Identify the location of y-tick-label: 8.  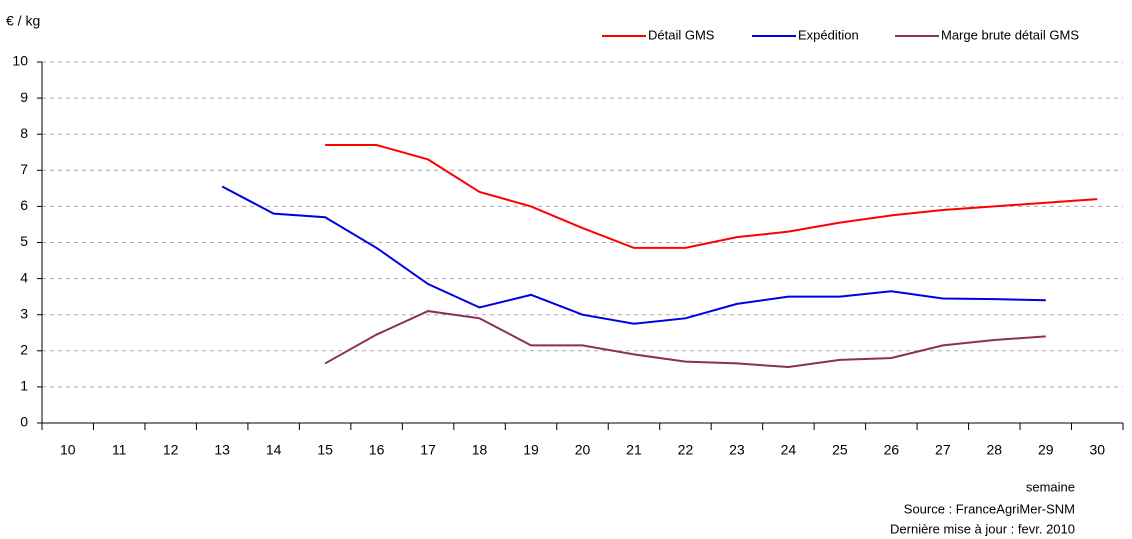
(24, 133).